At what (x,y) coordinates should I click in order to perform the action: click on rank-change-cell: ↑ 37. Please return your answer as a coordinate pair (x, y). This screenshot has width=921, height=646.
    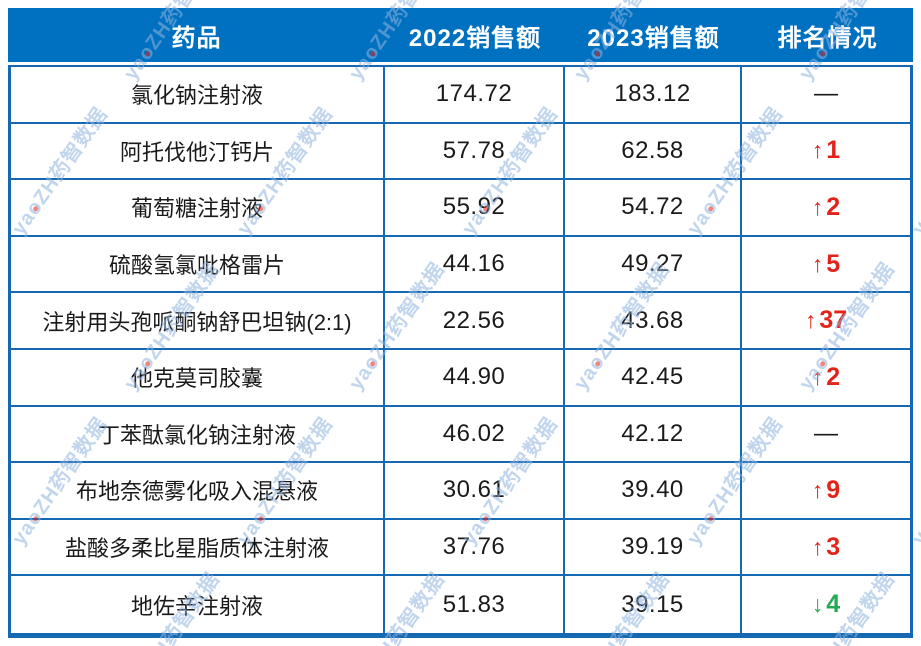
    Looking at the image, I should click on (826, 321).